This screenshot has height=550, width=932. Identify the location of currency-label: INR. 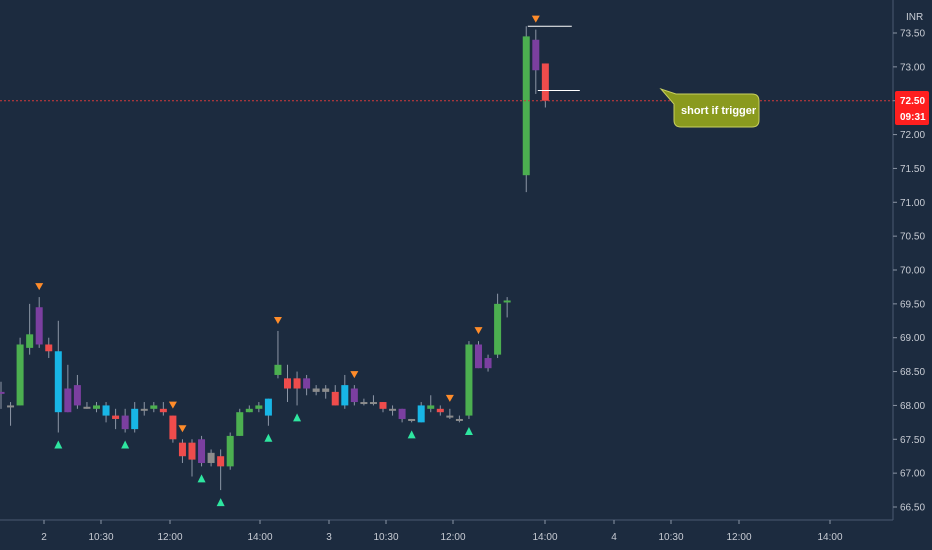
(914, 17).